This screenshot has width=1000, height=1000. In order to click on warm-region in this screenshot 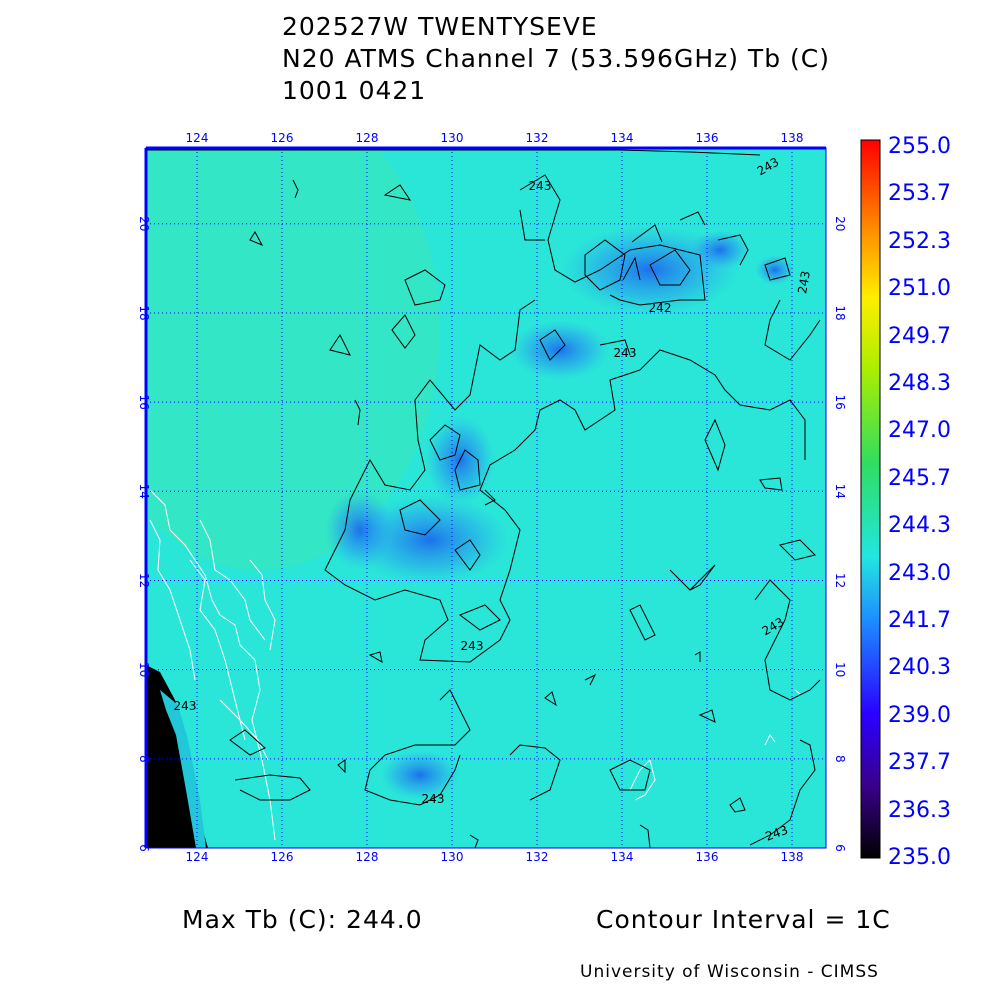, I will do `click(293, 359)`.